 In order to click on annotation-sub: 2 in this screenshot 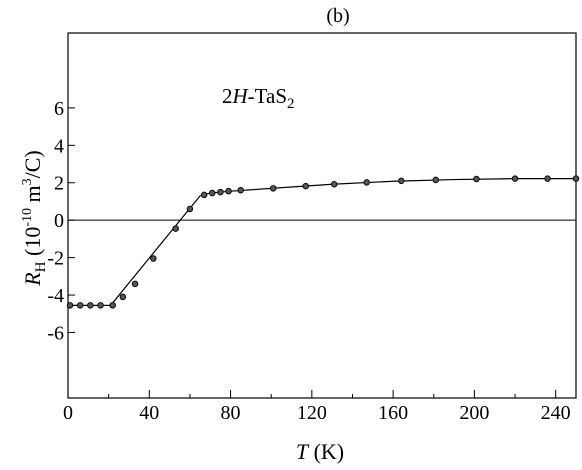, I will do `click(291, 104)`.